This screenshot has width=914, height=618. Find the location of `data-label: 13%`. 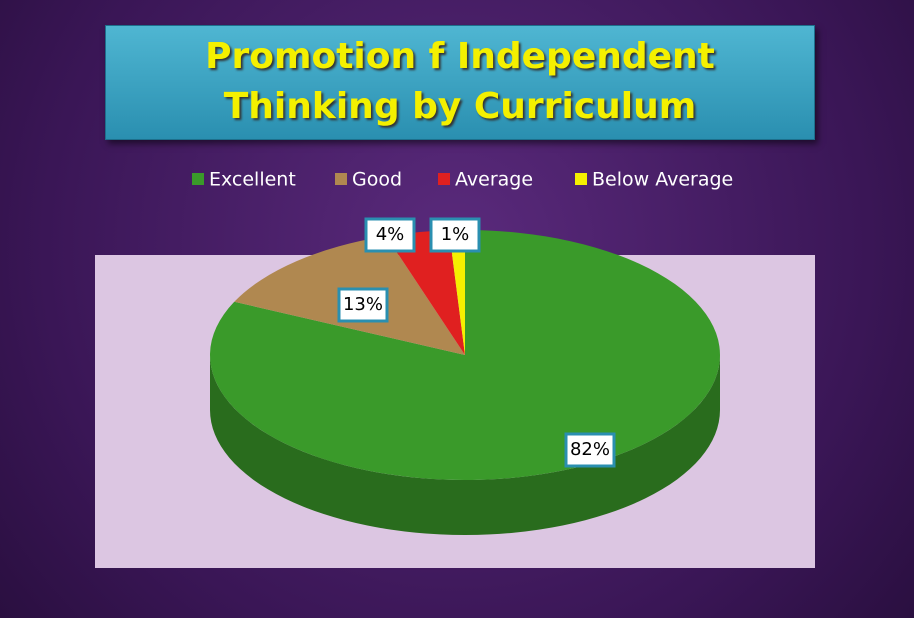

data-label: 13% is located at coordinates (363, 304).